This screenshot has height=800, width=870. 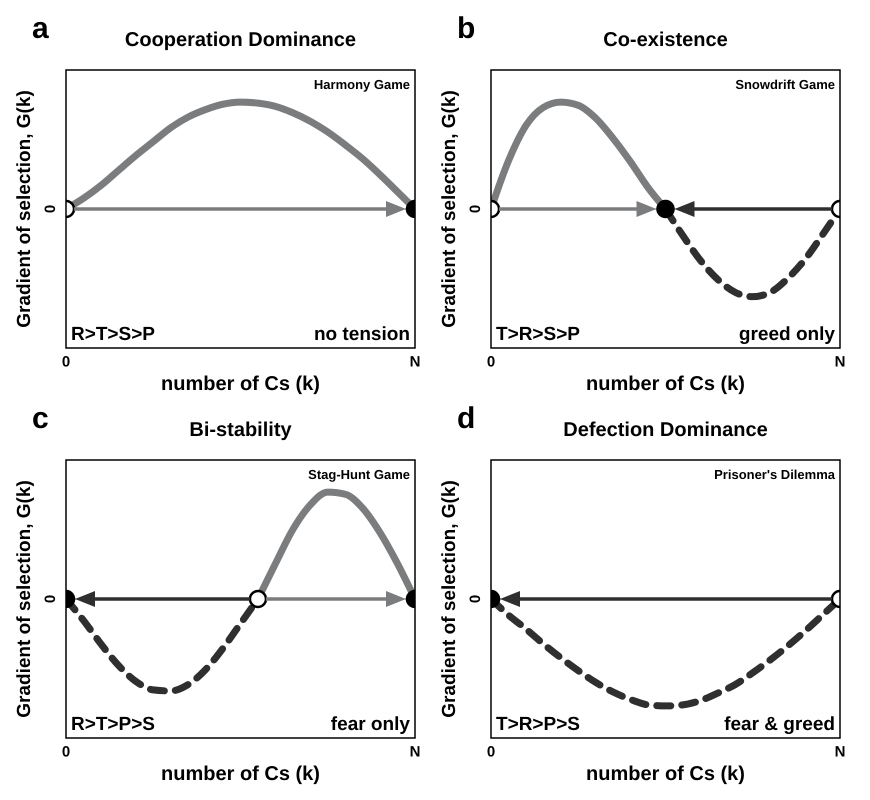 I want to click on text: Harmony Game, so click(x=362, y=84).